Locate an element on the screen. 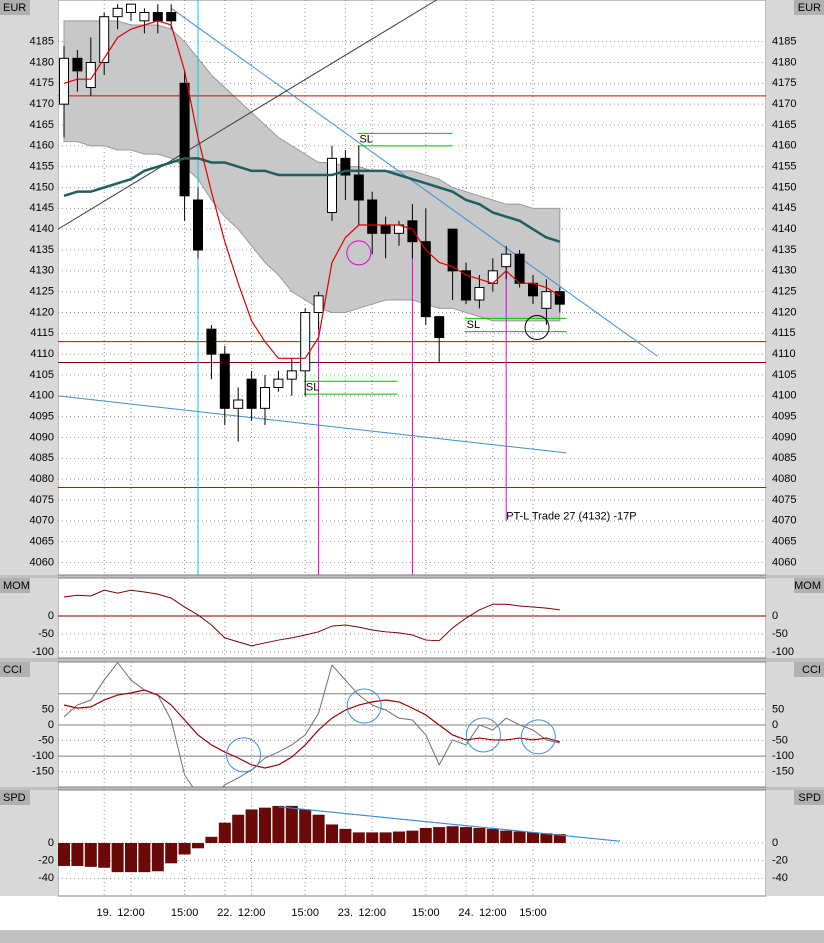 This screenshot has width=824, height=943. panel-label: EUR is located at coordinates (14, 8).